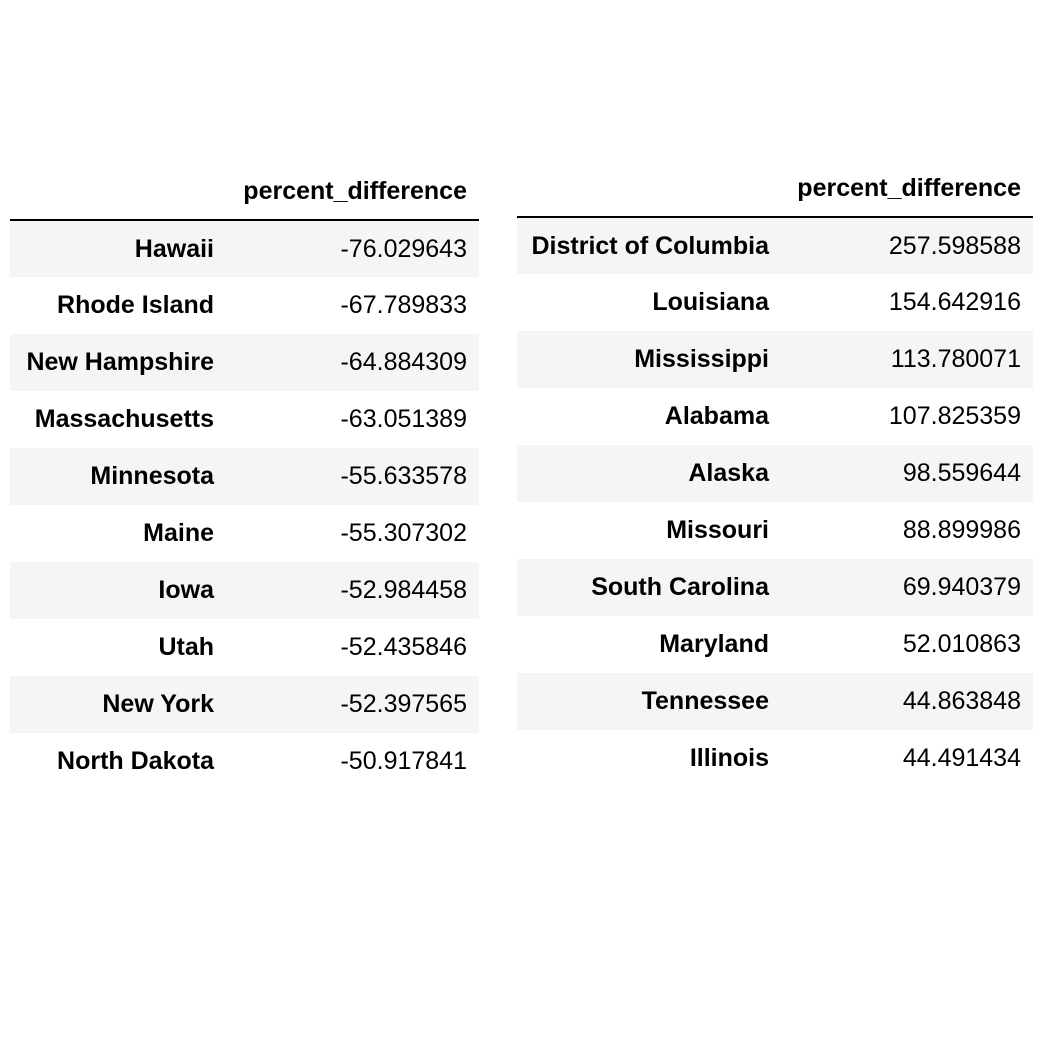 The image size is (1042, 1042). Describe the element at coordinates (961, 587) in the screenshot. I see `cell-percent-difference: 69.940379` at that location.